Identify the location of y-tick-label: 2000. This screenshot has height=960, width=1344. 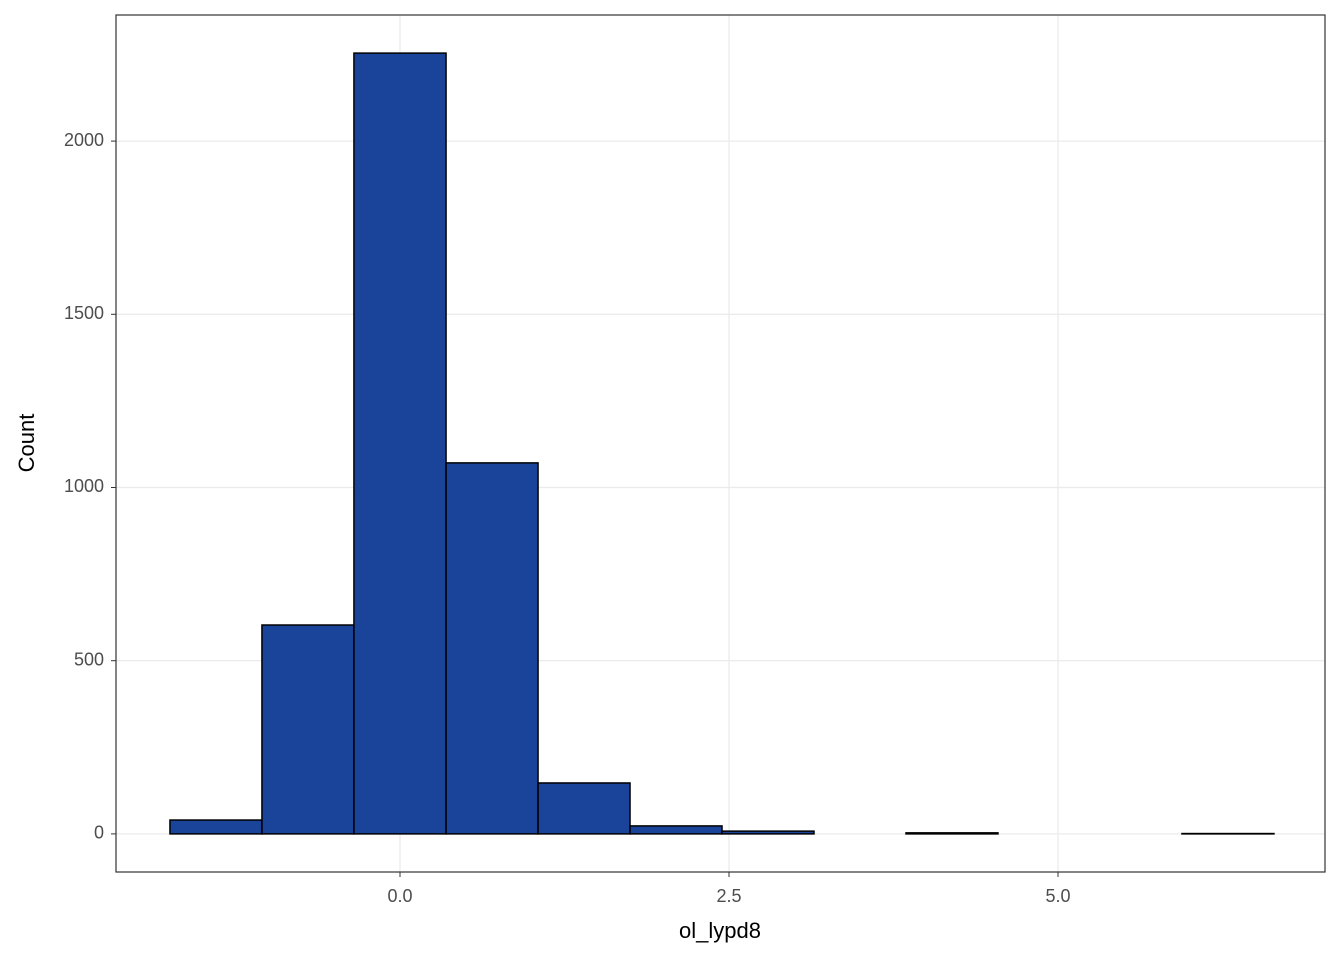
(84, 140).